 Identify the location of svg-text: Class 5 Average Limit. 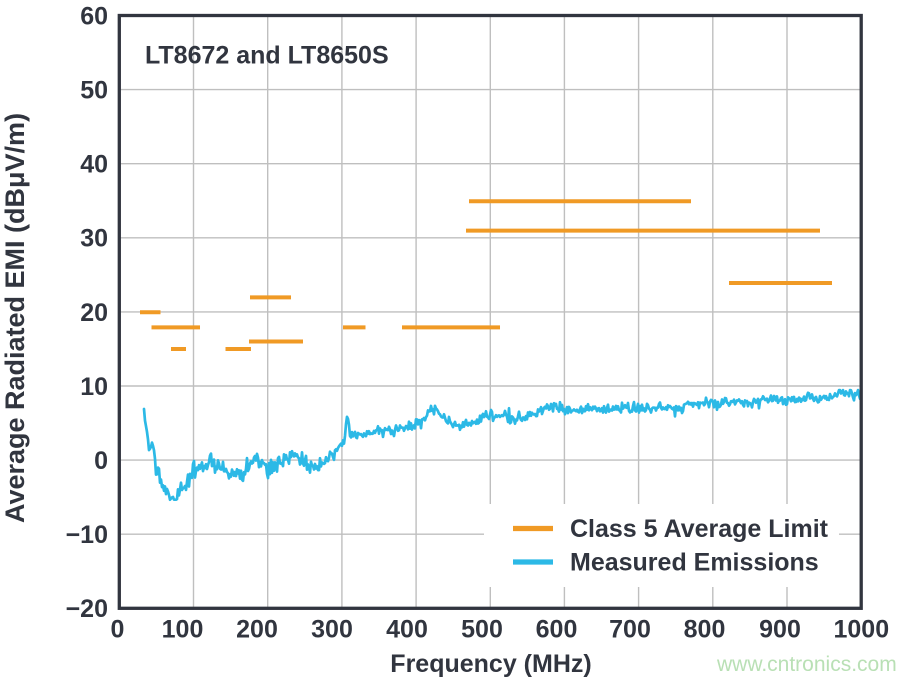
(699, 529).